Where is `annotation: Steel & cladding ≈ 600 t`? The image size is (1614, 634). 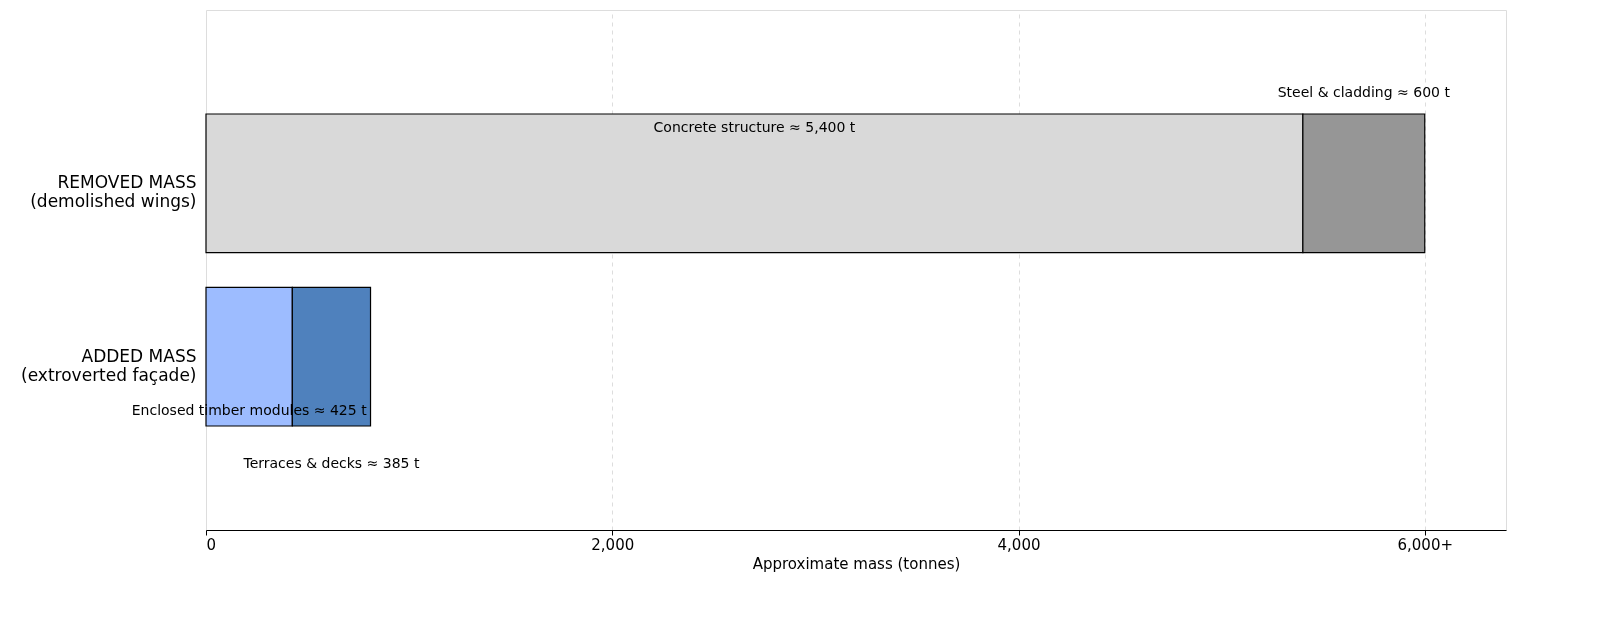
annotation: Steel & cladding ≈ 600 t is located at coordinates (1364, 92).